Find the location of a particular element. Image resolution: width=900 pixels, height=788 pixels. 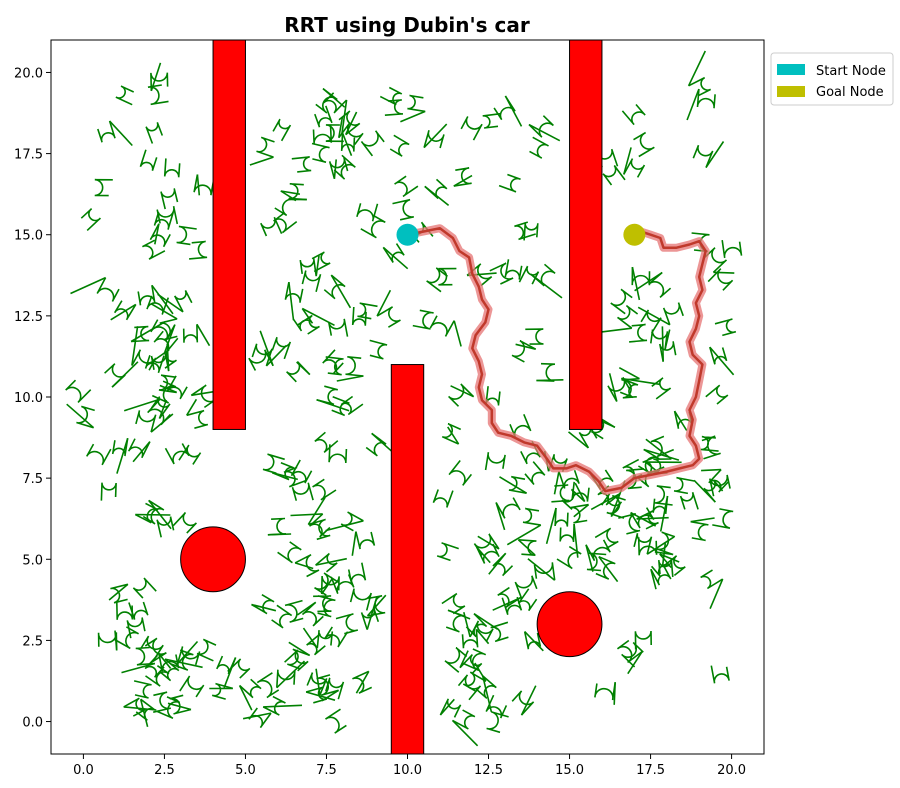

y-tick-label-5: 12.5 is located at coordinates (28, 317).